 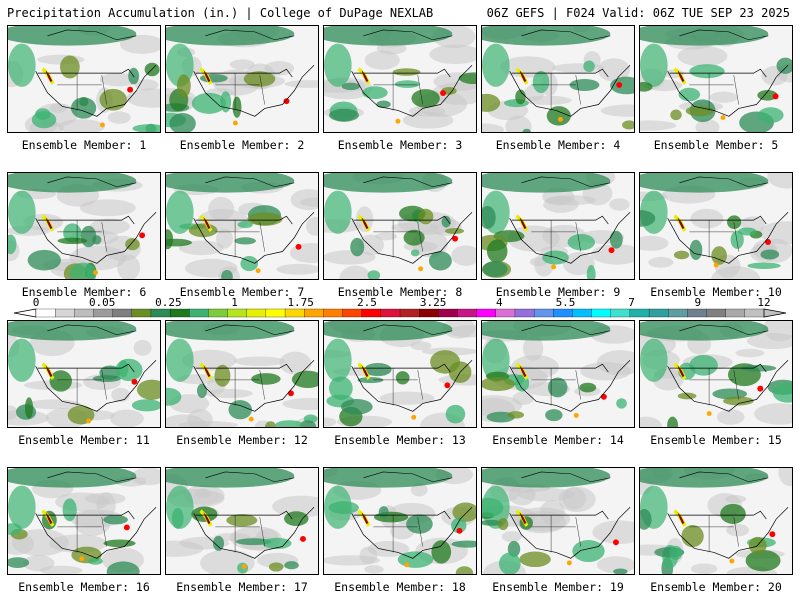 What do you see at coordinates (763, 302) in the screenshot?
I see `colorbar-tick-label: 12` at bounding box center [763, 302].